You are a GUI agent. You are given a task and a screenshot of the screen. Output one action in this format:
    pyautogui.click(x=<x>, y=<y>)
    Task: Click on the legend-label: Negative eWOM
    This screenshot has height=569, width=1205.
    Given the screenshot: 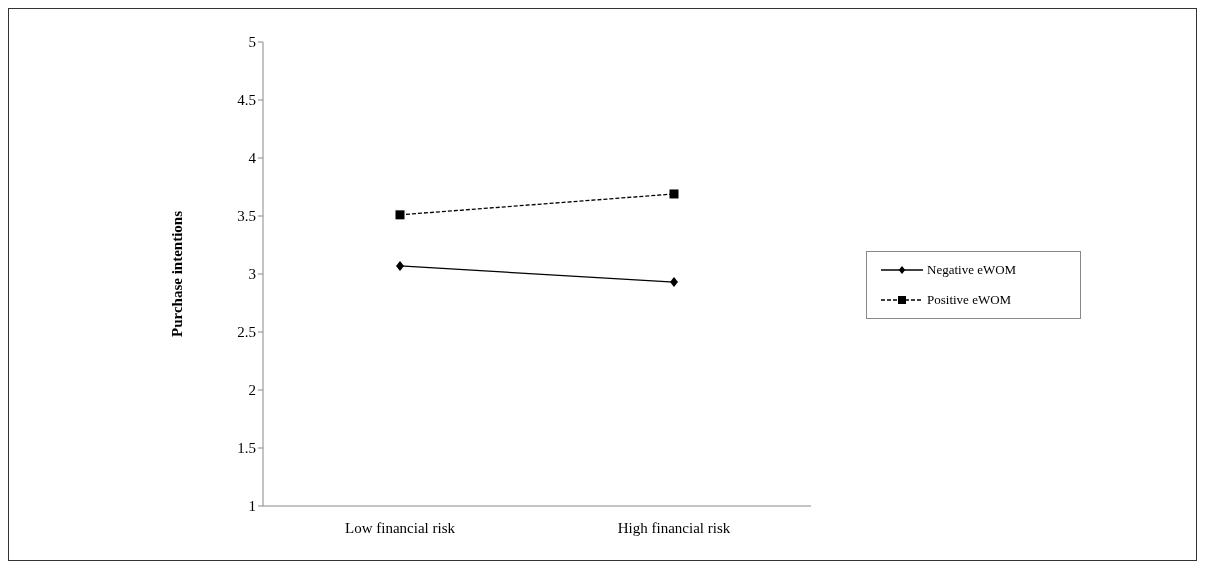 What is the action you would take?
    pyautogui.click(x=972, y=269)
    